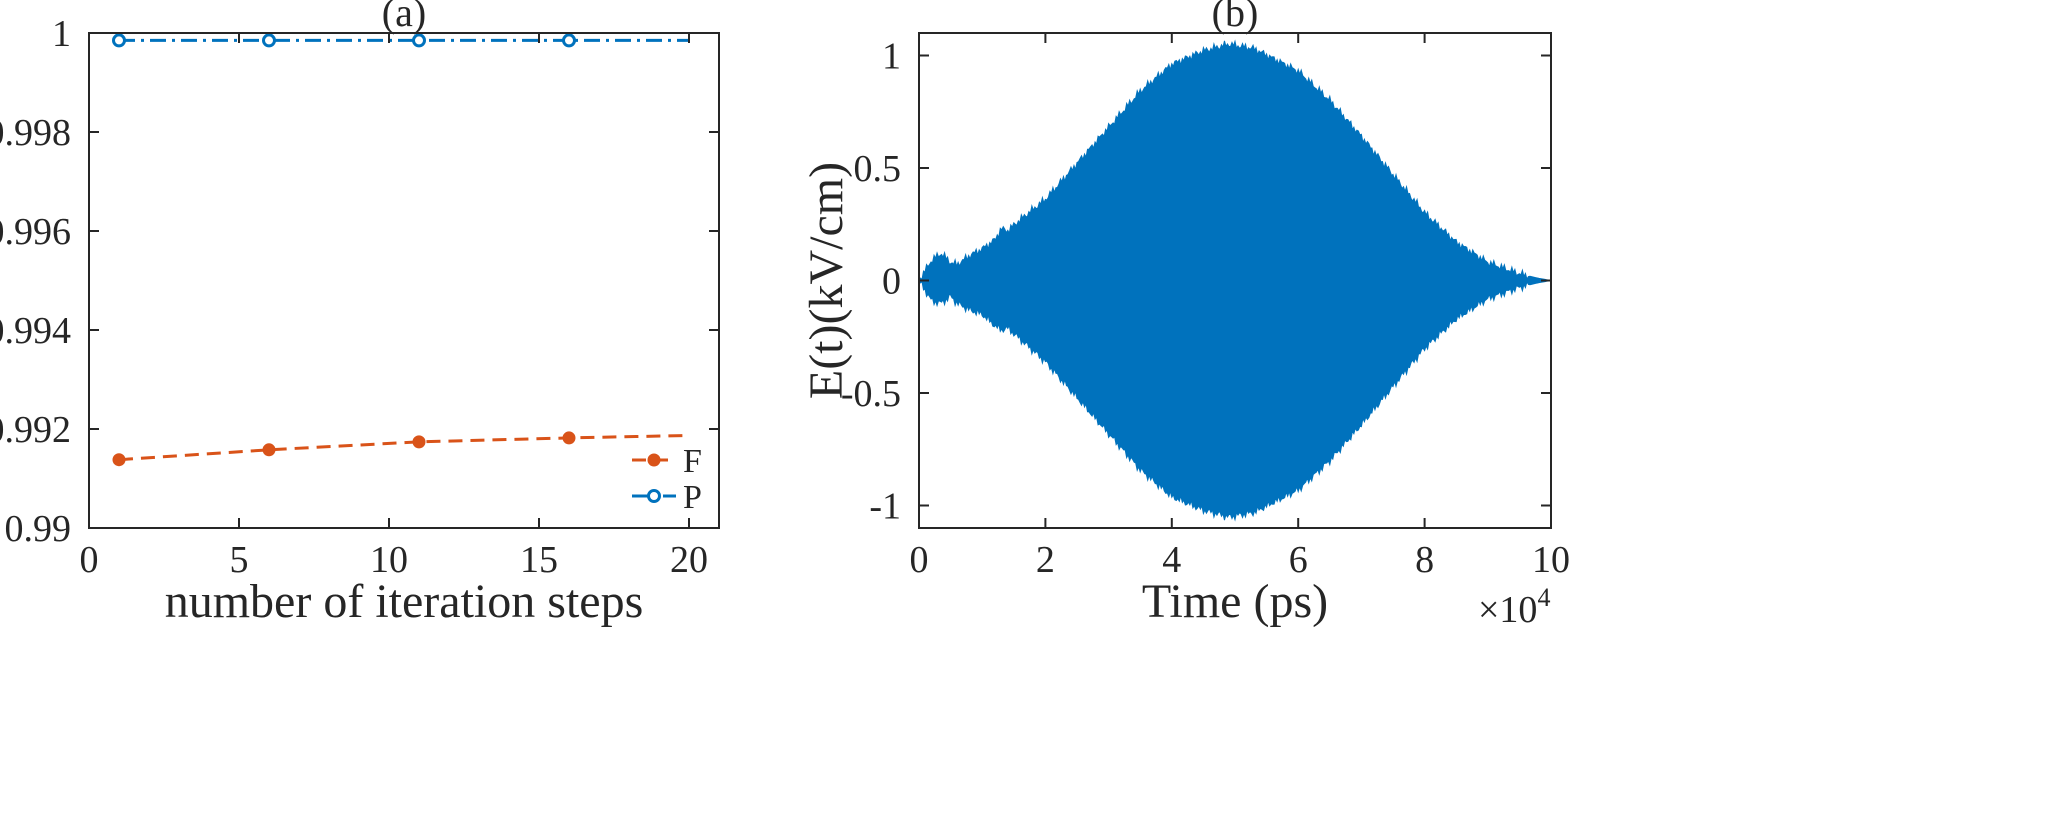 The image size is (2070, 827). What do you see at coordinates (404, 601) in the screenshot?
I see `chart-a-x-axis-label: number of iteration steps` at bounding box center [404, 601].